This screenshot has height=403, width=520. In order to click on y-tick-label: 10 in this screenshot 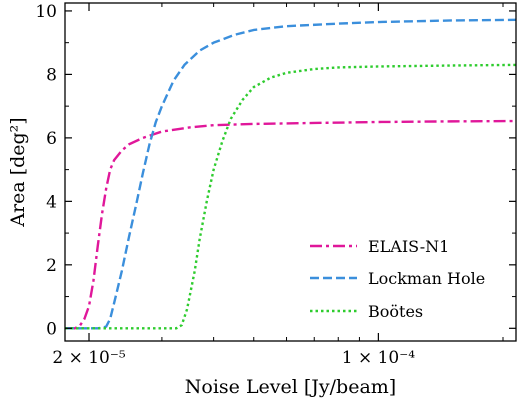, I will do `click(46, 12)`.